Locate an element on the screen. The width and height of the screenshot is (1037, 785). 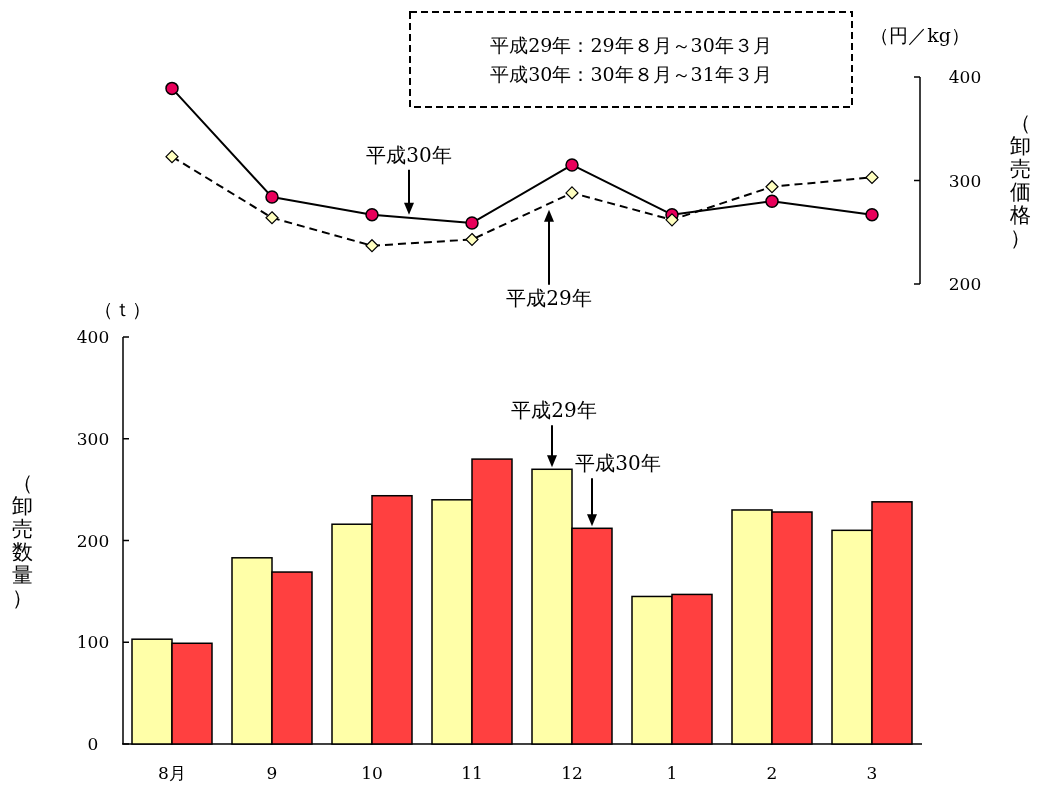
text: 平成29年：29年８月～30年３月 is located at coordinates (631, 45).